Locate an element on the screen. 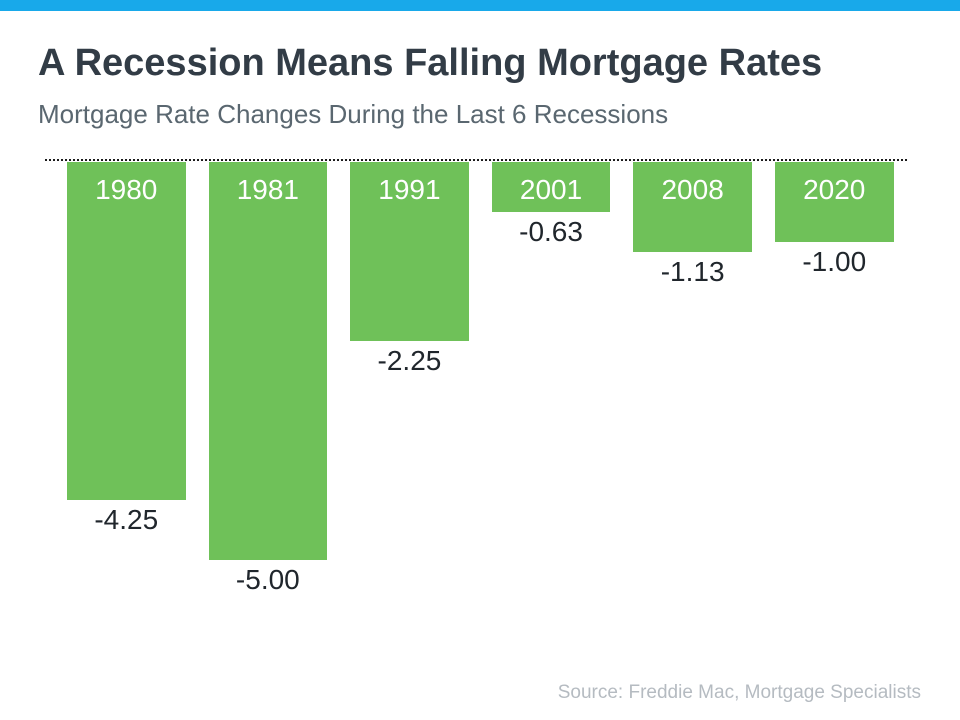 The image size is (960, 720). page-title: A Recession Means Falling Mortgage Rates is located at coordinates (430, 63).